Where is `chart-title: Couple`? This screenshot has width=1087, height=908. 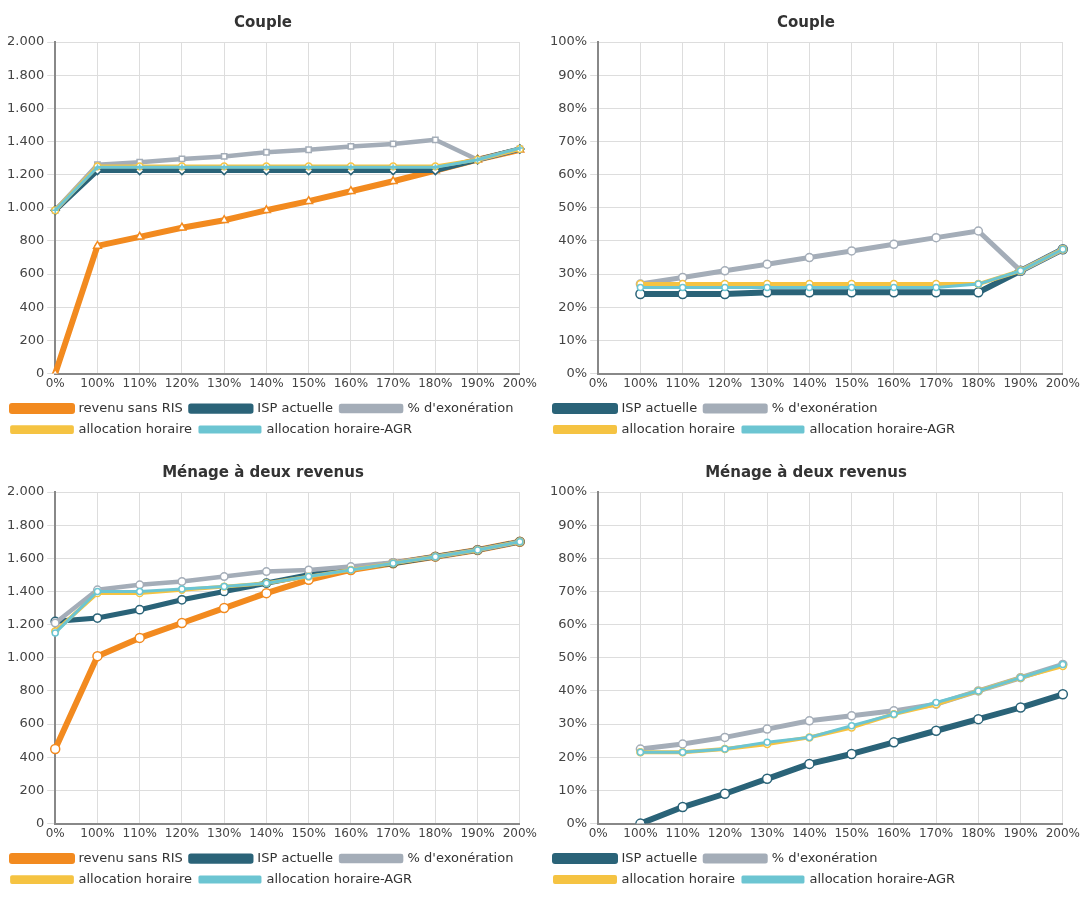
chart-title: Couple is located at coordinates (263, 21).